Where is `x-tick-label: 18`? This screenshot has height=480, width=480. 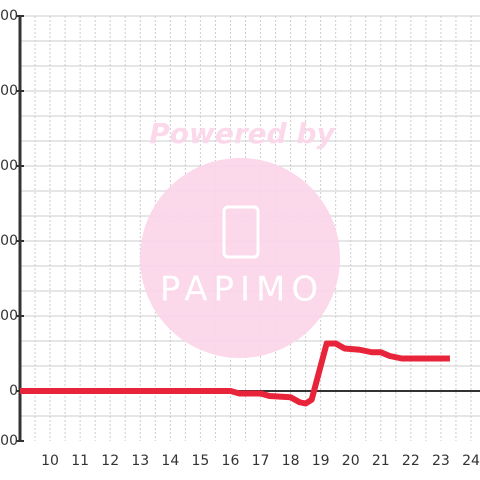
x-tick-label: 18 is located at coordinates (291, 461).